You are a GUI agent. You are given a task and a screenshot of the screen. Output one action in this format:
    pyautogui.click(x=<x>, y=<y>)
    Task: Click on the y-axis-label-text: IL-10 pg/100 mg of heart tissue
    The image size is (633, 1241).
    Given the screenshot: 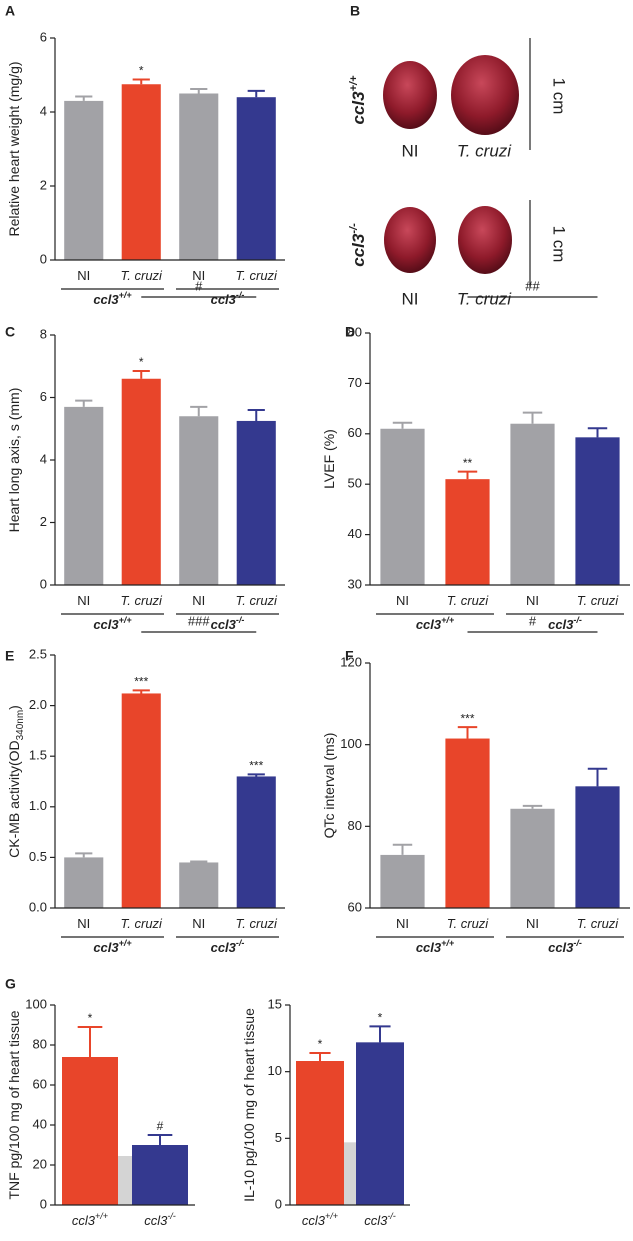 What is the action you would take?
    pyautogui.click(x=249, y=1105)
    